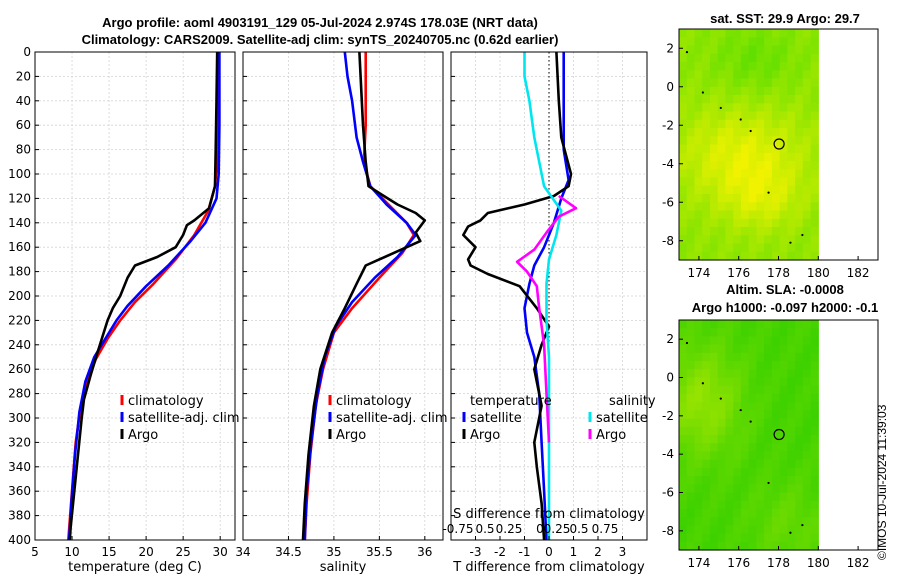 Image resolution: width=900 pixels, height=580 pixels. I want to click on x-tick-label: 0, so click(549, 552).